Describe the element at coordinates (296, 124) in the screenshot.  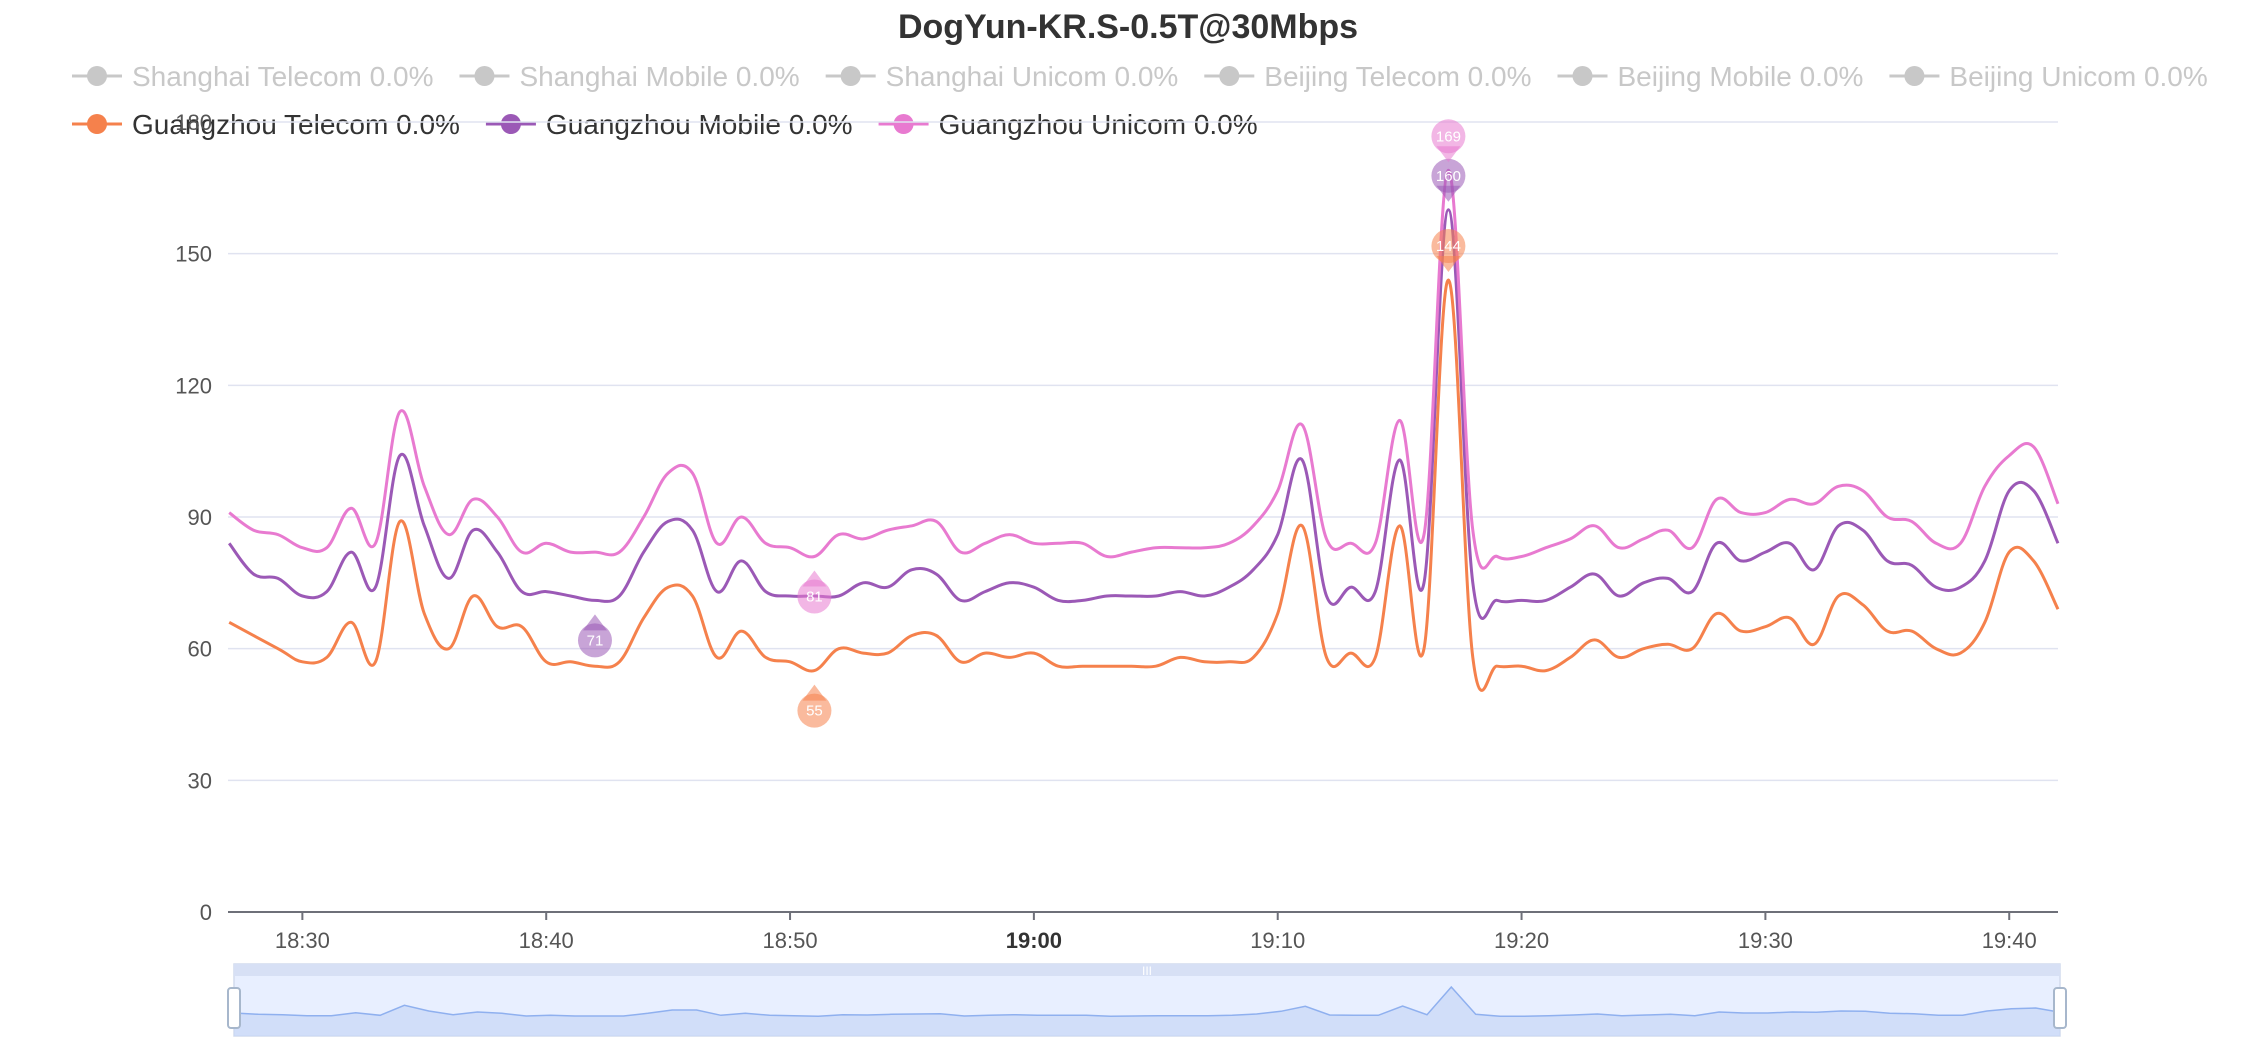
I see `legend-label: Guangzhou Telecom 0.0%` at that location.